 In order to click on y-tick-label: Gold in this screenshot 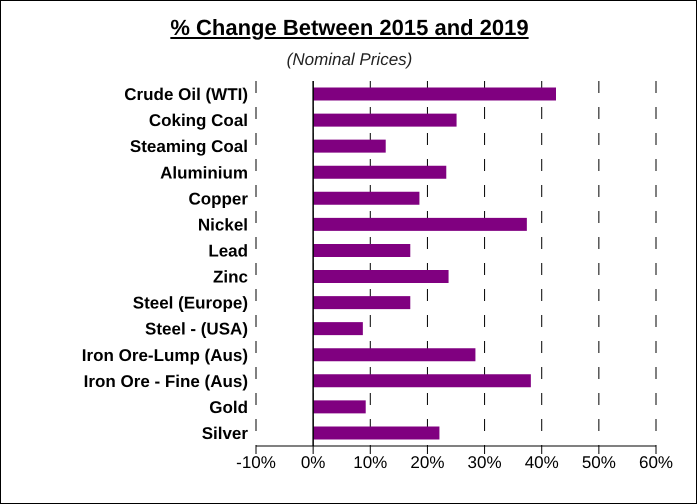, I will do `click(228, 407)`.